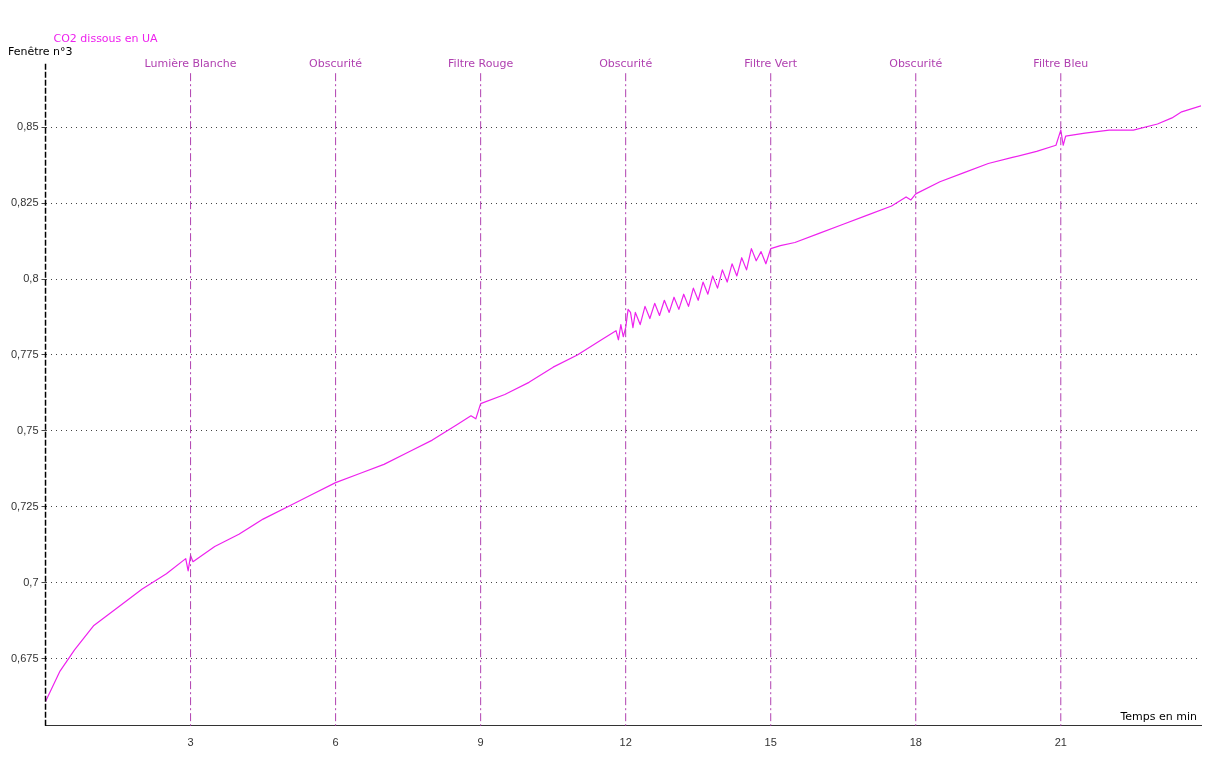  What do you see at coordinates (25, 505) in the screenshot?
I see `y-tick-label: 0,725` at bounding box center [25, 505].